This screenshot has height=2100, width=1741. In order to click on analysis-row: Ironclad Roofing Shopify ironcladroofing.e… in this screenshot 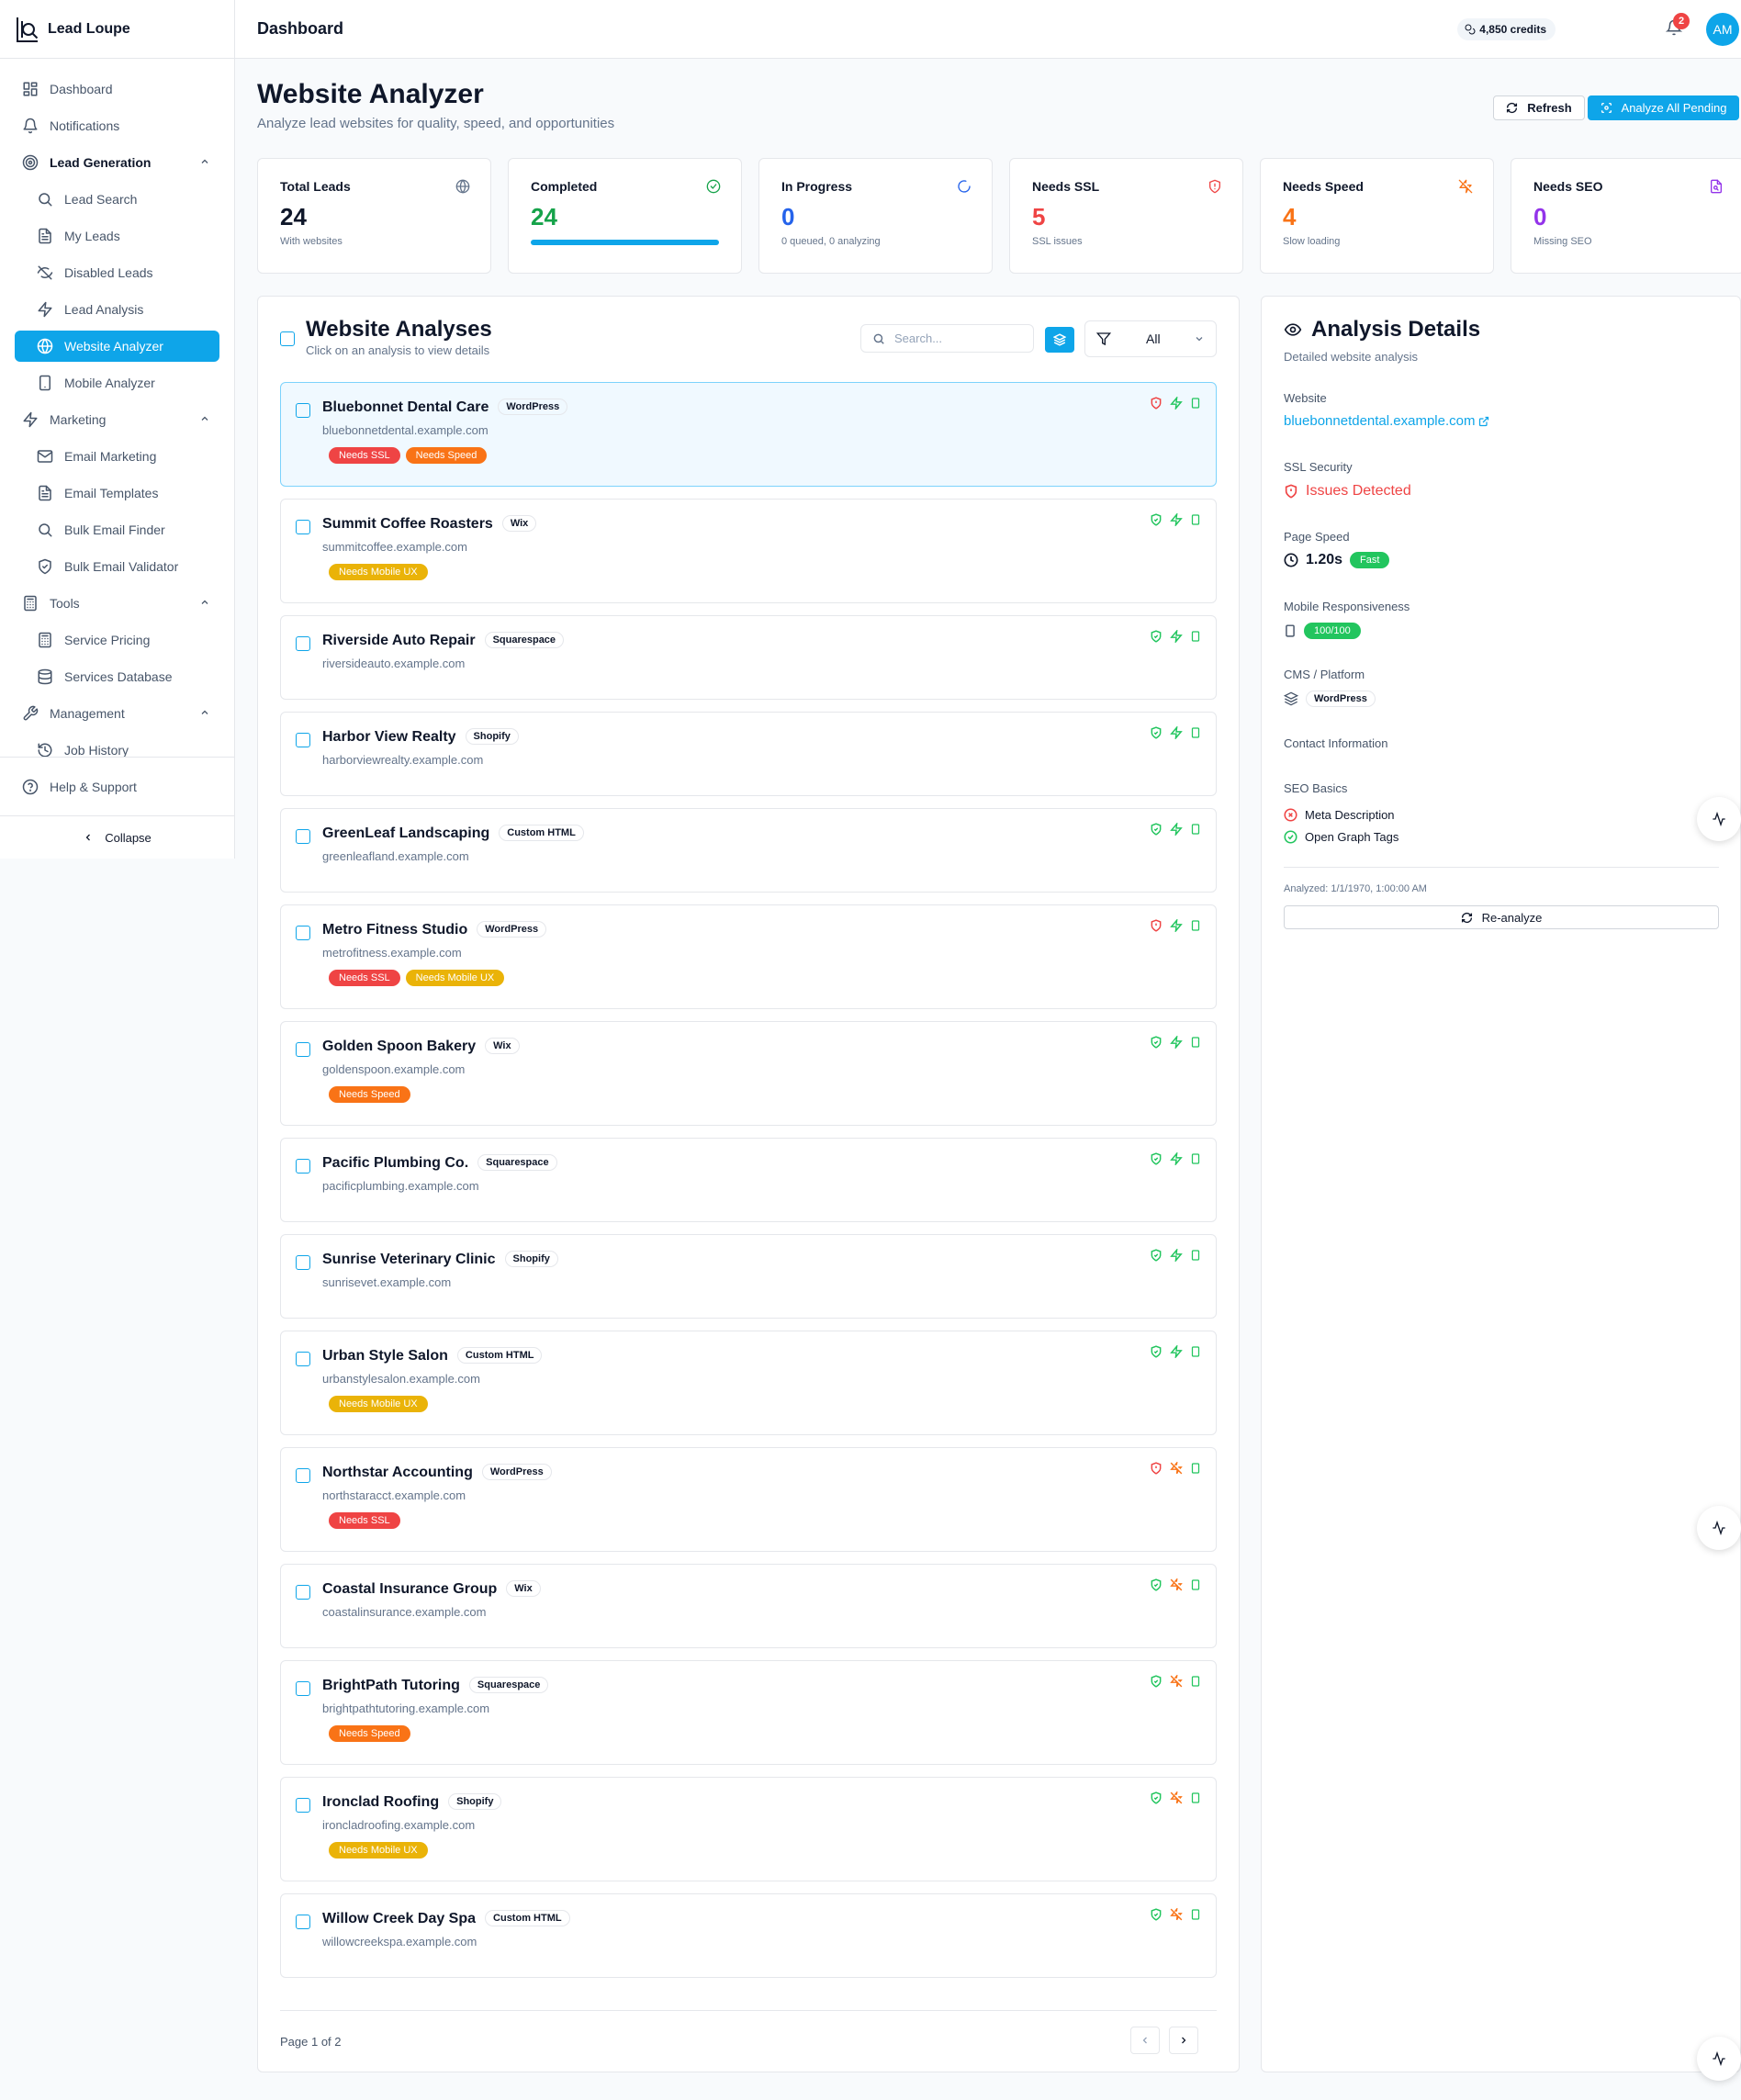, I will do `click(748, 1829)`.